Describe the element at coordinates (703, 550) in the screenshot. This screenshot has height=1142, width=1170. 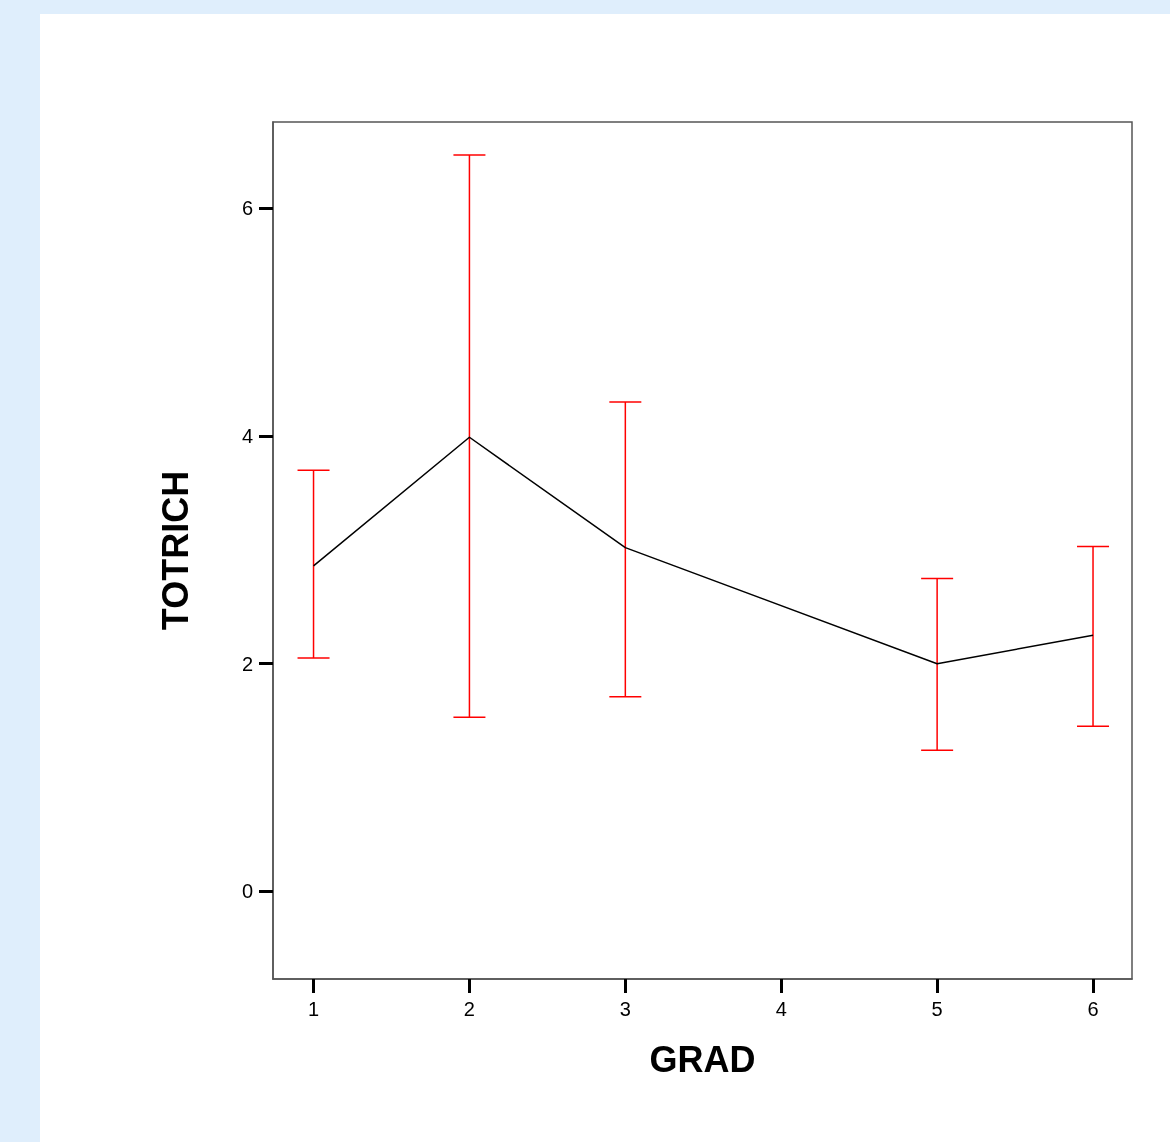
I see `line-series` at that location.